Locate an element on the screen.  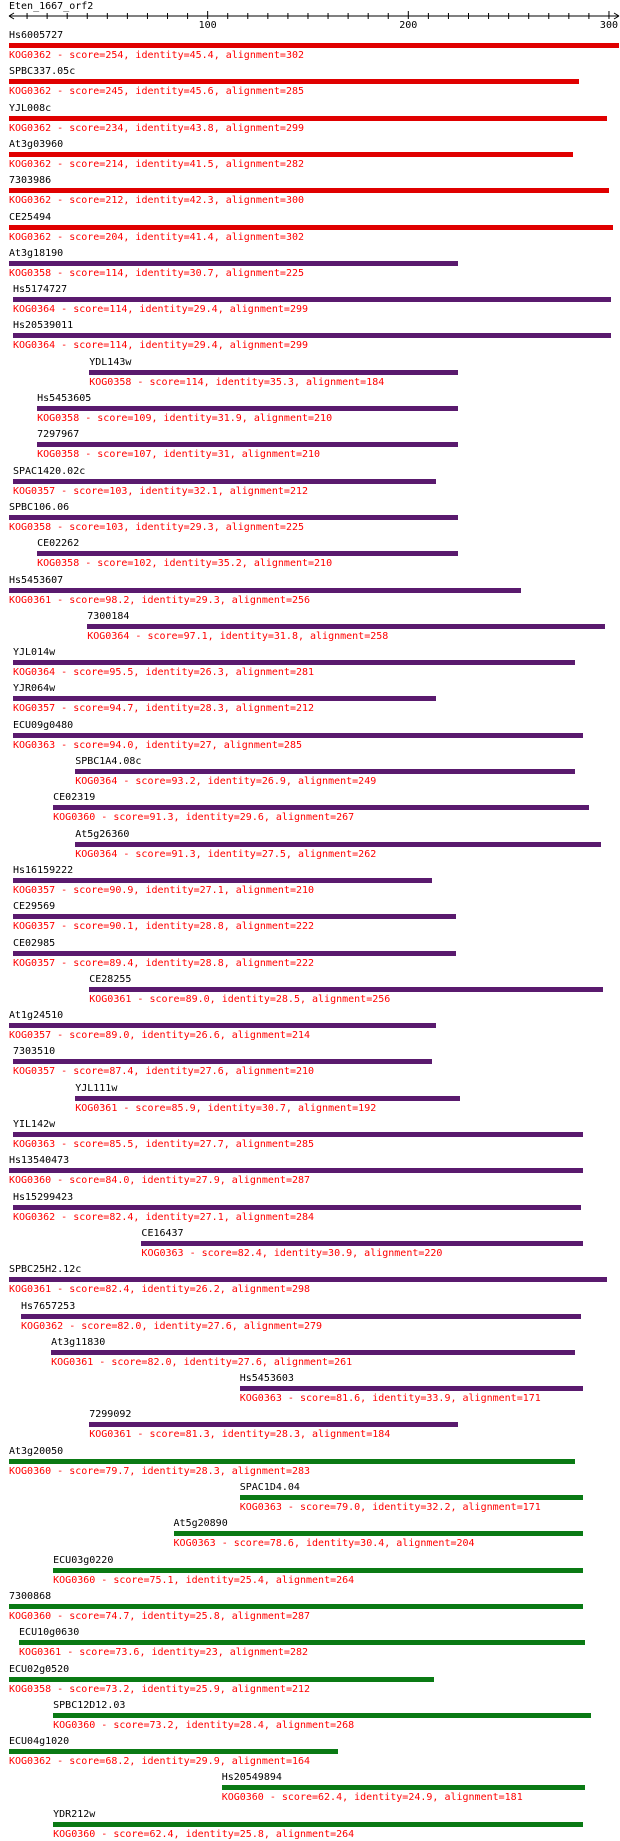
hit-name: At5g26360 is located at coordinates (102, 834).